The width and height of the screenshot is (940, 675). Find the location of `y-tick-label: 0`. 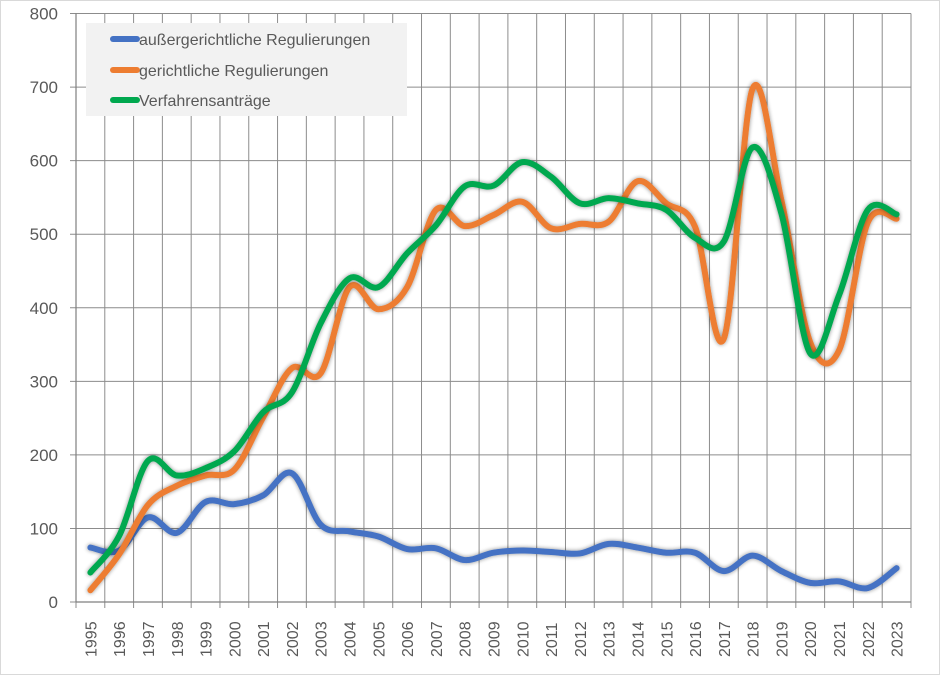

y-tick-label: 0 is located at coordinates (53, 602).